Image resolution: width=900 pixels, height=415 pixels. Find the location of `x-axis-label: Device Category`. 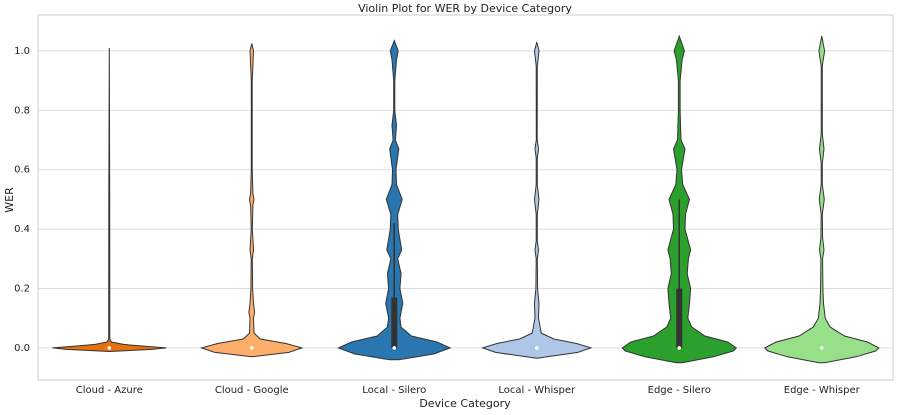

x-axis-label: Device Category is located at coordinates (465, 403).